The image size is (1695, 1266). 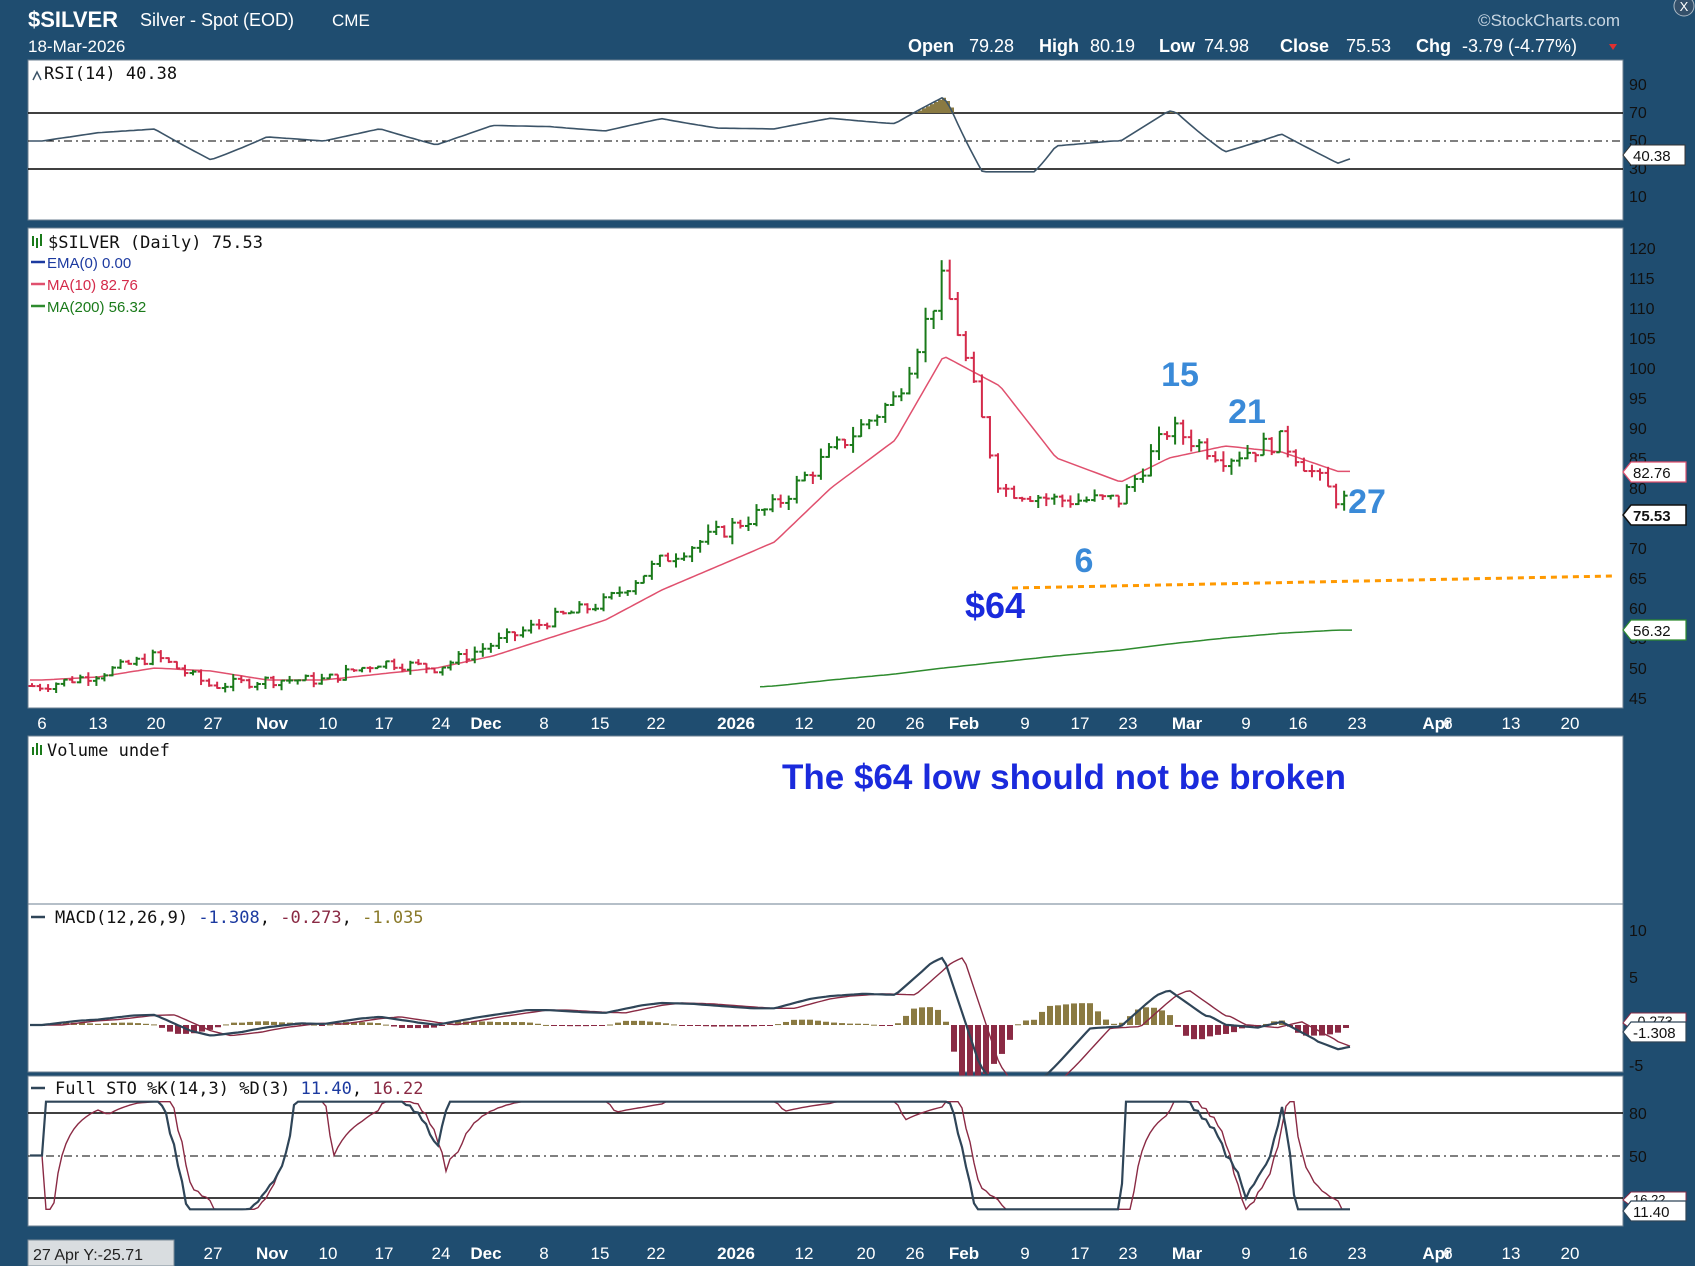 What do you see at coordinates (73, 19) in the screenshot?
I see `symbol-title: $SILVER` at bounding box center [73, 19].